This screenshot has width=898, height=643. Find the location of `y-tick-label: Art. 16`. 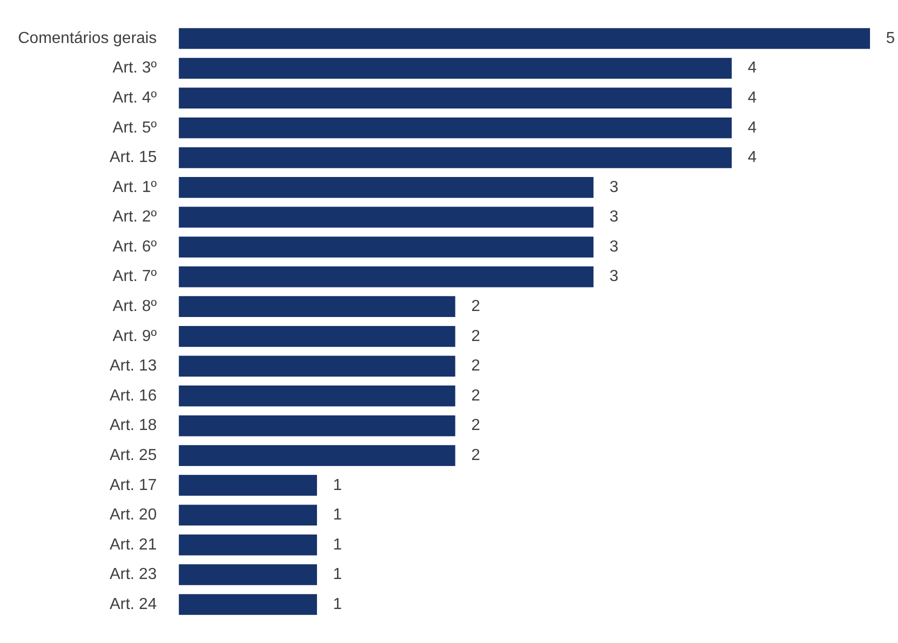

y-tick-label: Art. 16 is located at coordinates (133, 395).